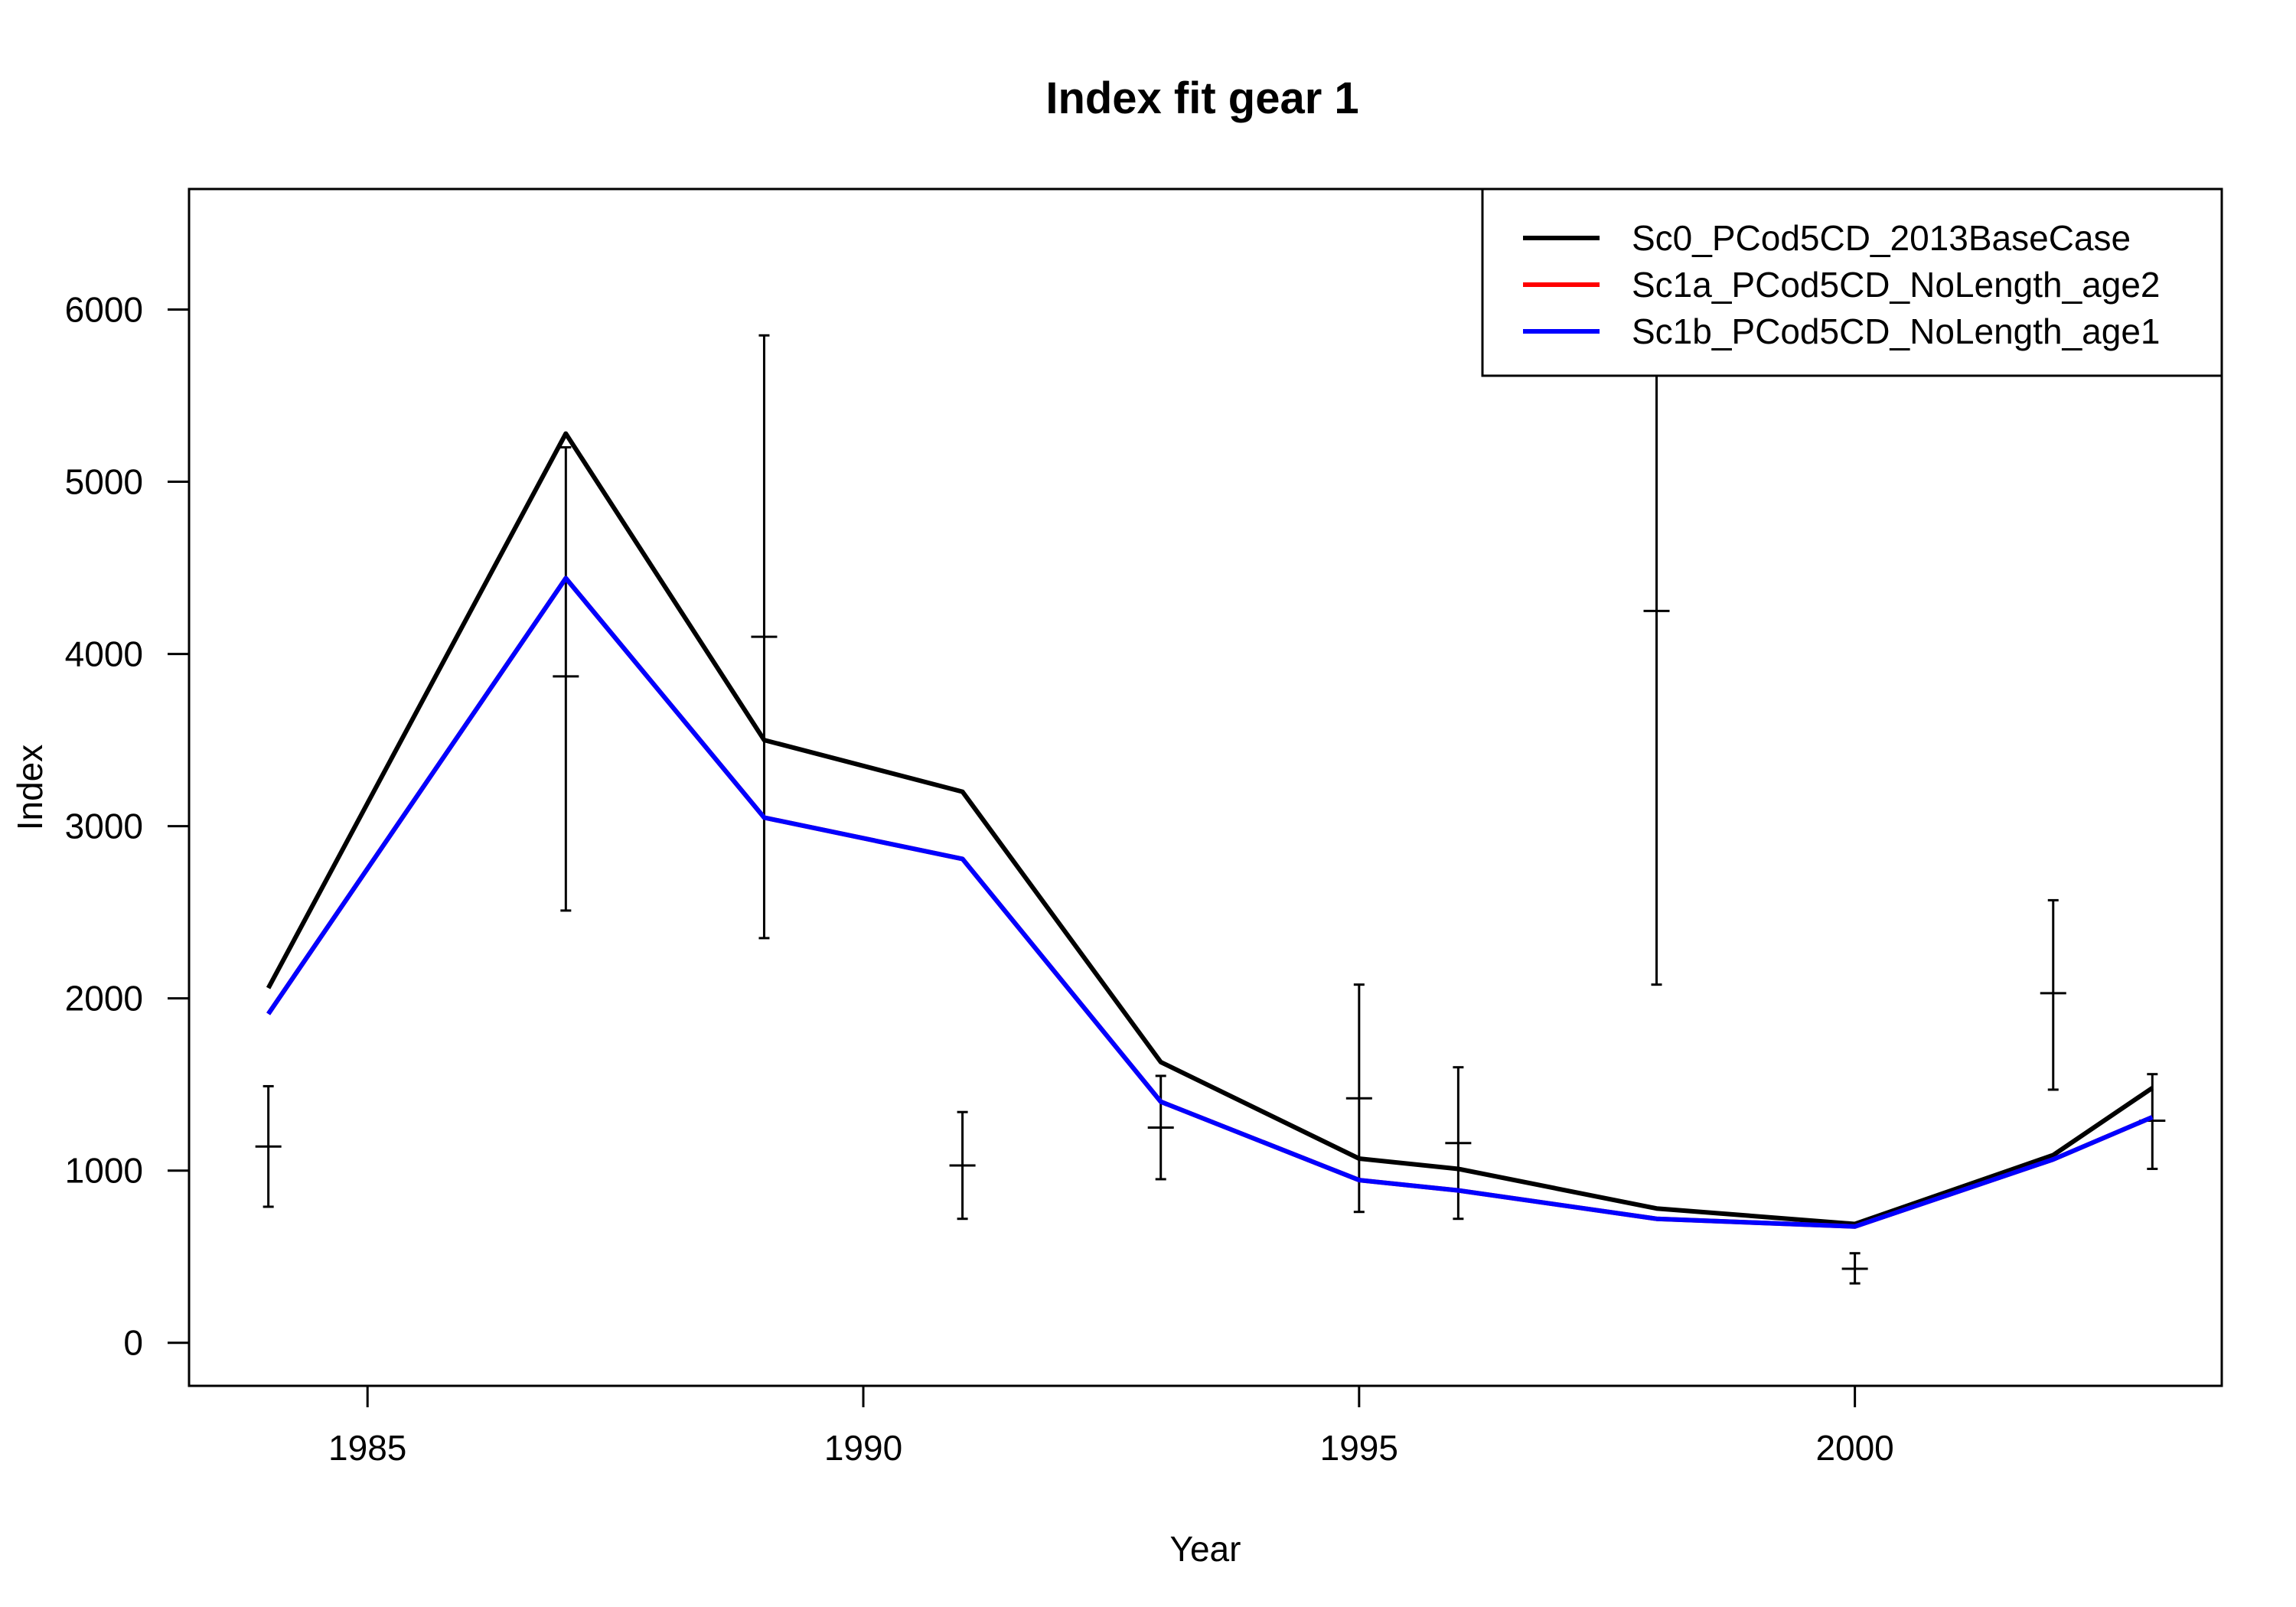 This screenshot has width=2296, height=1607. What do you see at coordinates (863, 1448) in the screenshot?
I see `x-tick-label: 1990` at bounding box center [863, 1448].